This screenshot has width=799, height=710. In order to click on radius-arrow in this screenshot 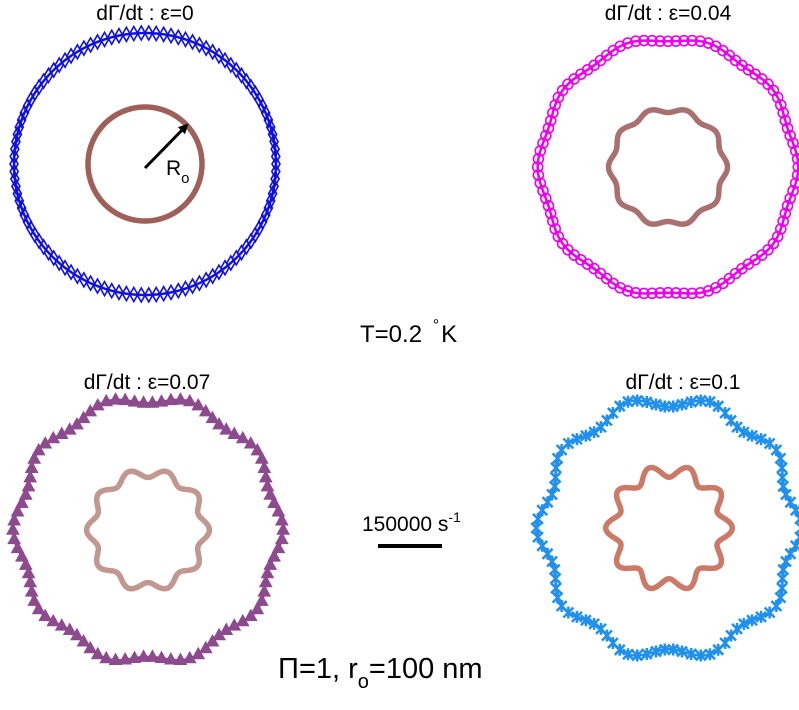, I will do `click(166, 146)`.